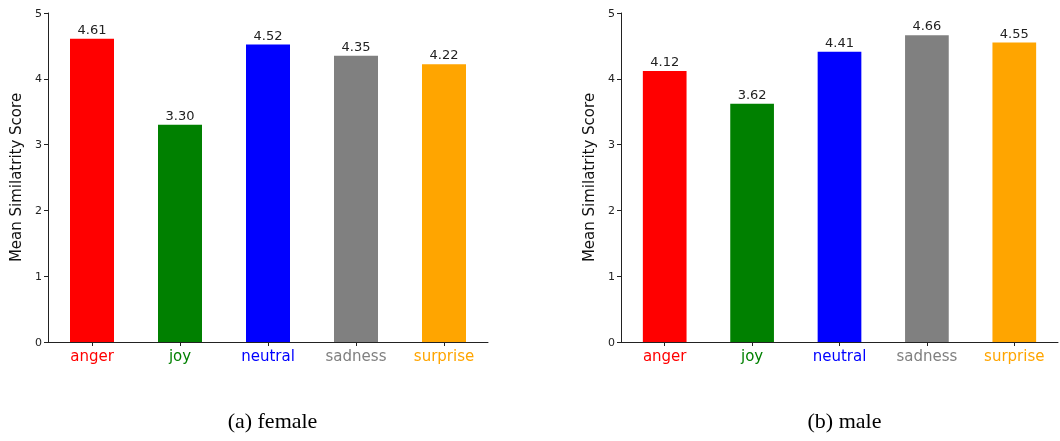  I want to click on data-label: 4.52, so click(268, 35).